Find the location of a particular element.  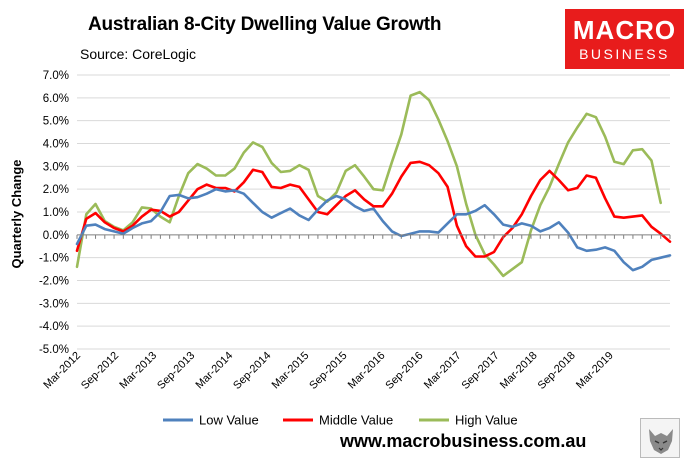

y-tick-label: -4.0% is located at coordinates (54, 327).